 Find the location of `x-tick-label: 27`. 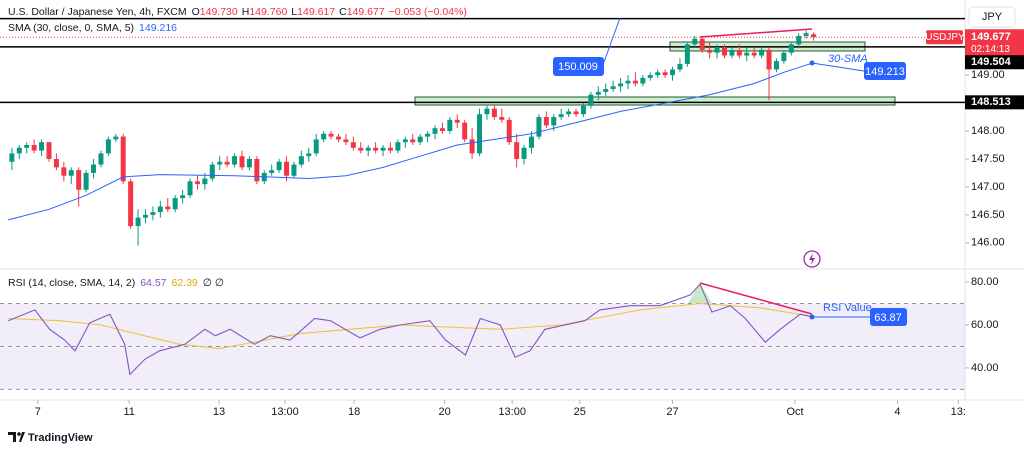

x-tick-label: 27 is located at coordinates (672, 412).